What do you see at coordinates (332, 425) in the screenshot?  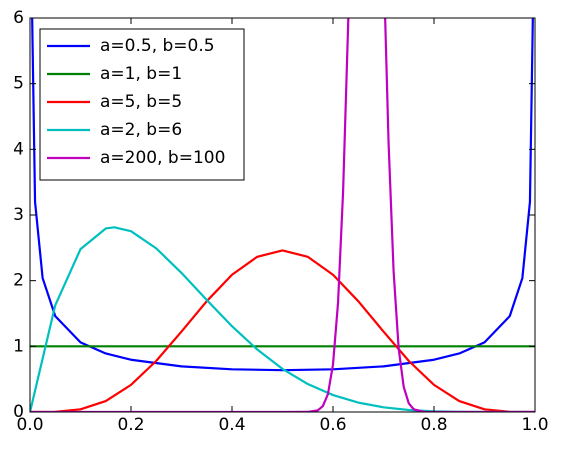 I see `x-tick-label: 0.6` at bounding box center [332, 425].